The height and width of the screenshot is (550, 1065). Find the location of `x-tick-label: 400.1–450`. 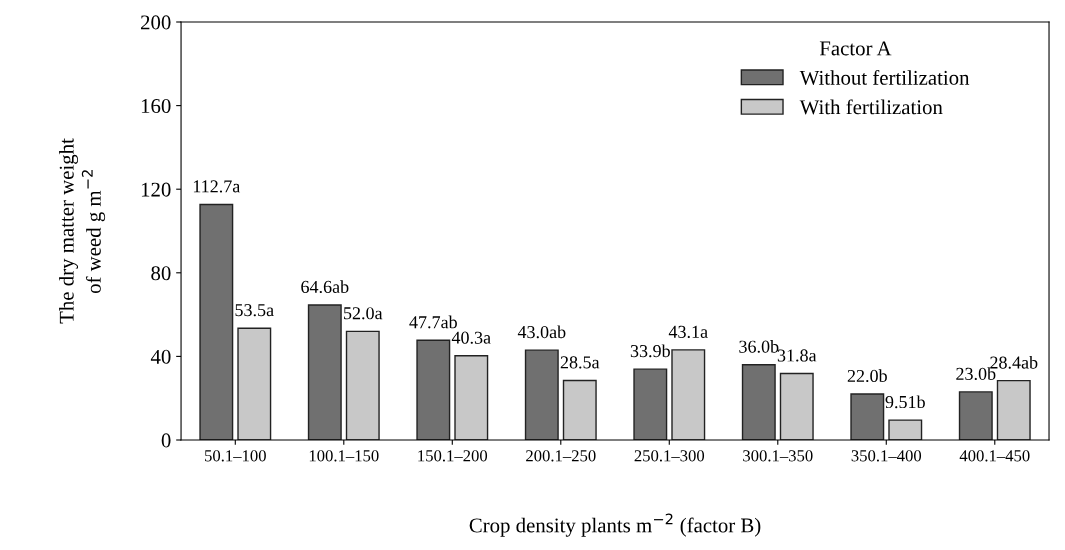

x-tick-label: 400.1–450 is located at coordinates (994, 456).